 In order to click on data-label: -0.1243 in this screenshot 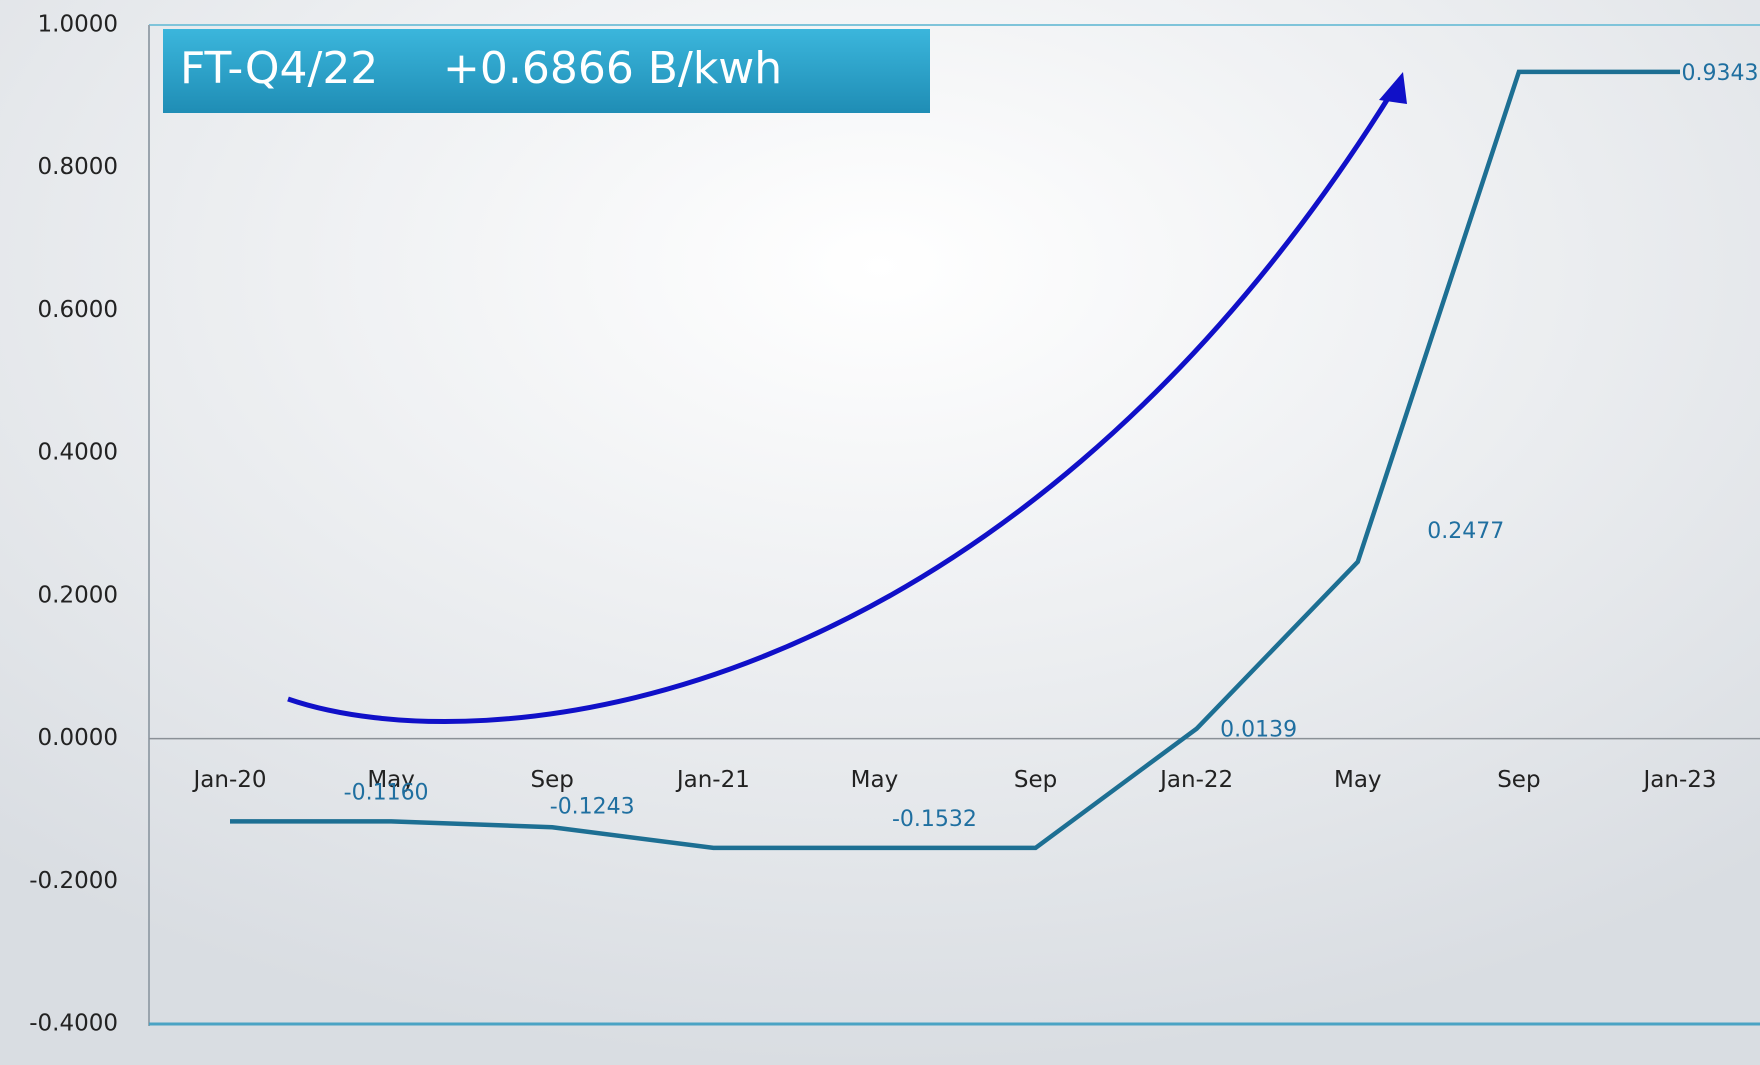, I will do `click(592, 806)`.